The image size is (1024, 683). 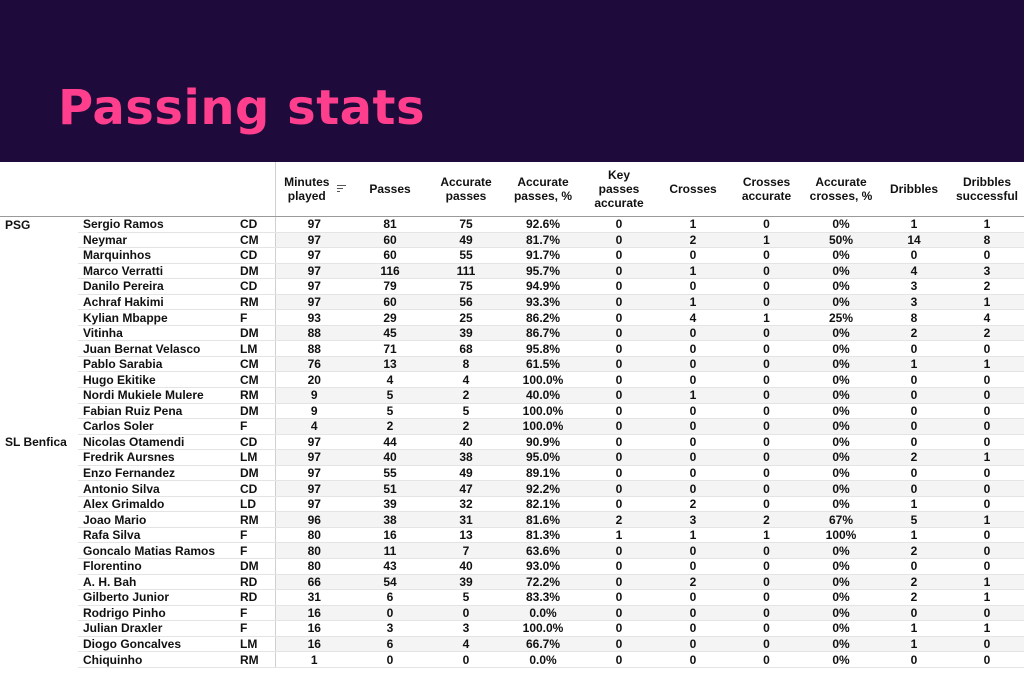 I want to click on accurate-passes-pct-cell: 95.7%, so click(x=543, y=271).